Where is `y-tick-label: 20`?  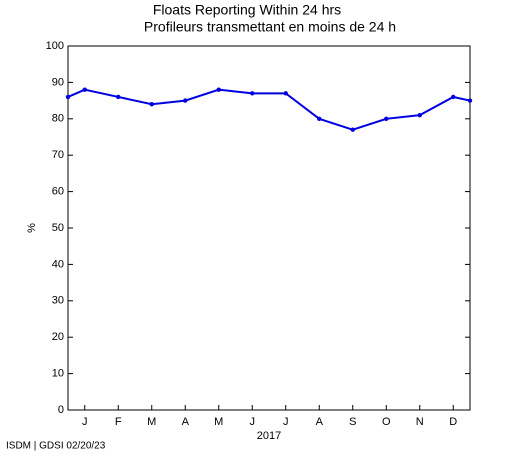 y-tick-label: 20 is located at coordinates (58, 337).